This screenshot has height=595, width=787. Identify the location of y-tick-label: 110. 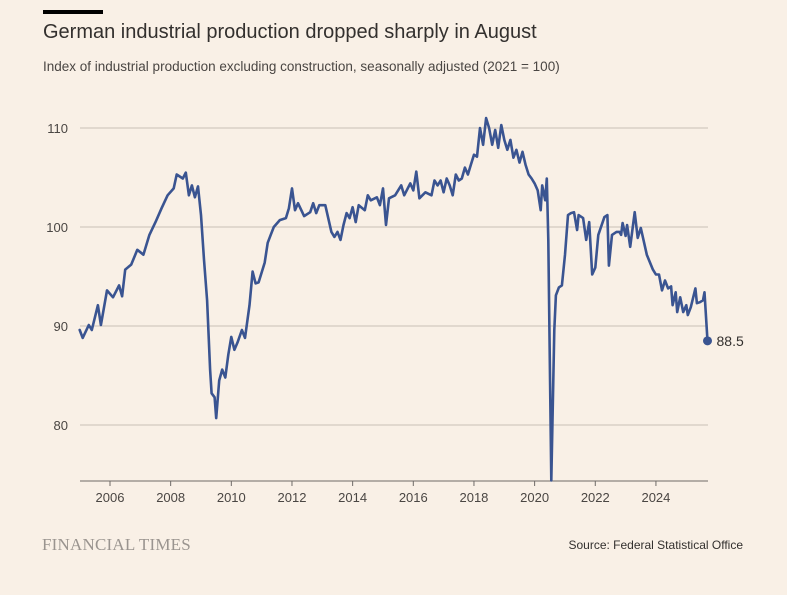
(57, 128).